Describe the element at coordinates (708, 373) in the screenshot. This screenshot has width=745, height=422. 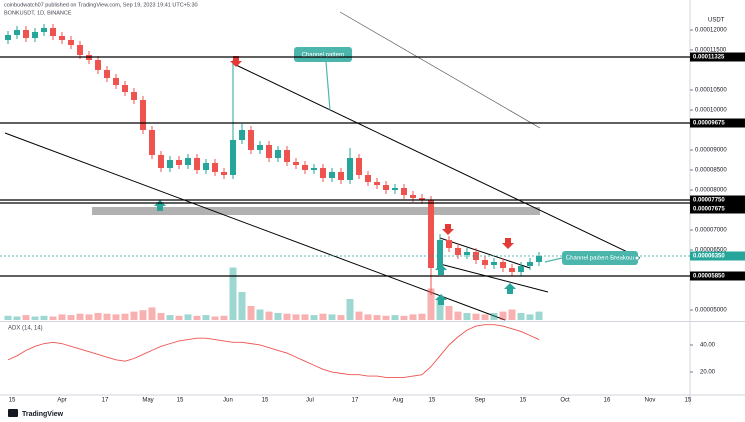
I see `adx-tick-label: 20.00` at that location.